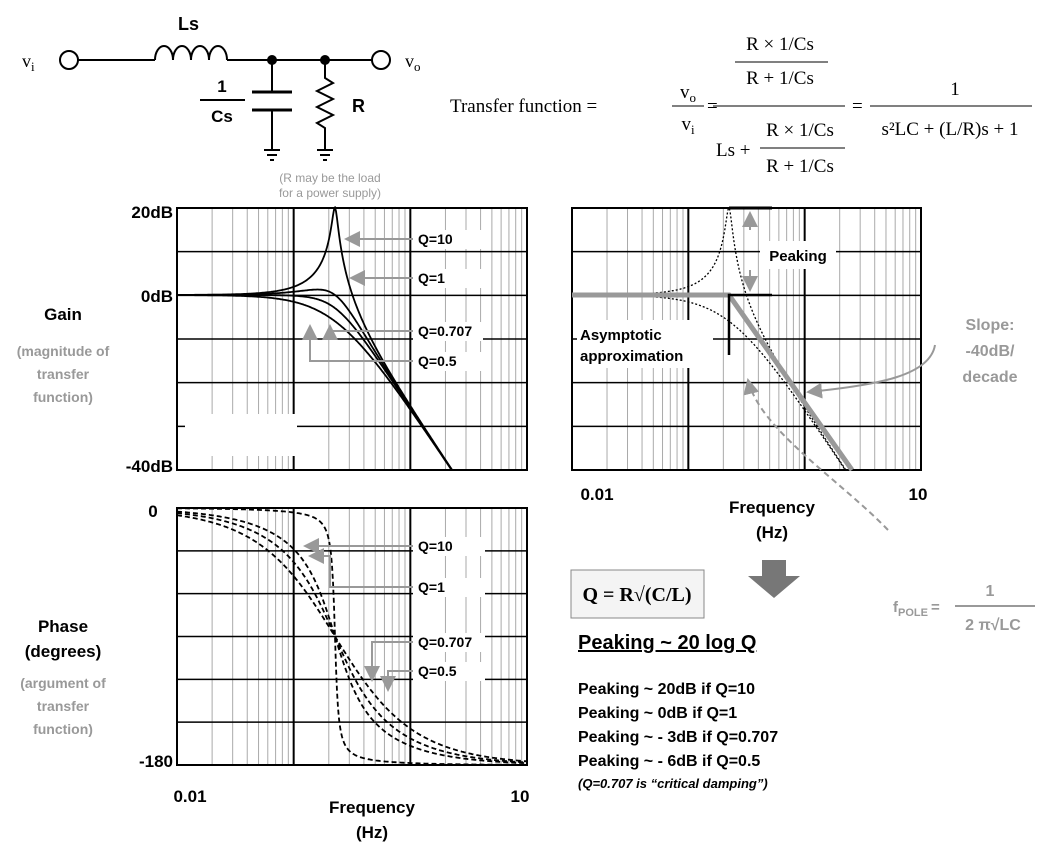 The width and height of the screenshot is (1042, 845). Describe the element at coordinates (816, 454) in the screenshot. I see `pole-arrow` at that location.